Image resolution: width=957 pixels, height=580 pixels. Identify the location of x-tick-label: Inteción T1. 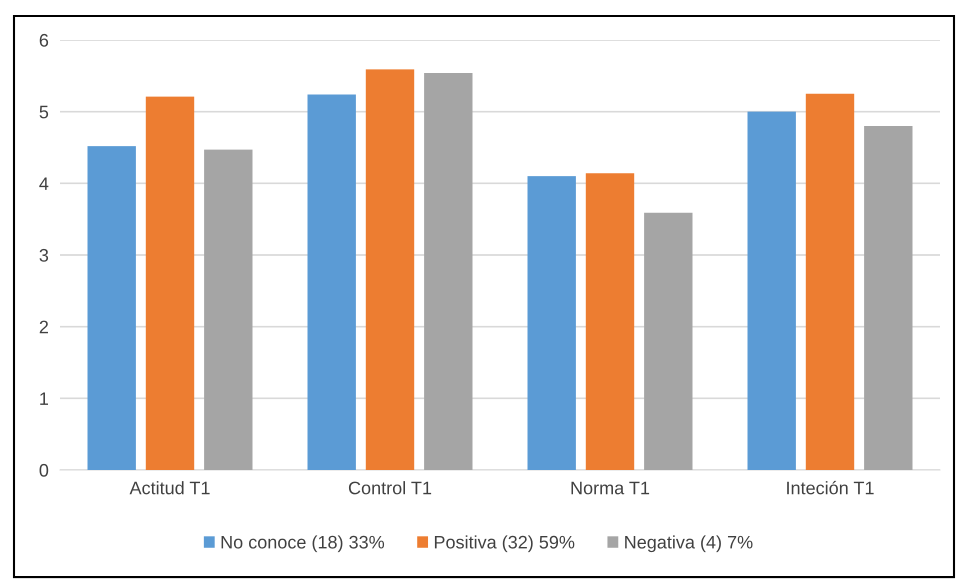
(830, 487).